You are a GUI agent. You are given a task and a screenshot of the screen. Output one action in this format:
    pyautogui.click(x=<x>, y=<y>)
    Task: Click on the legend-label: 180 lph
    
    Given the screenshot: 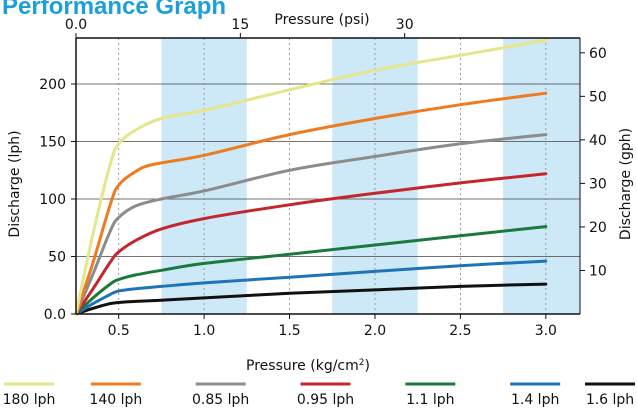 What is the action you would take?
    pyautogui.click(x=29, y=400)
    